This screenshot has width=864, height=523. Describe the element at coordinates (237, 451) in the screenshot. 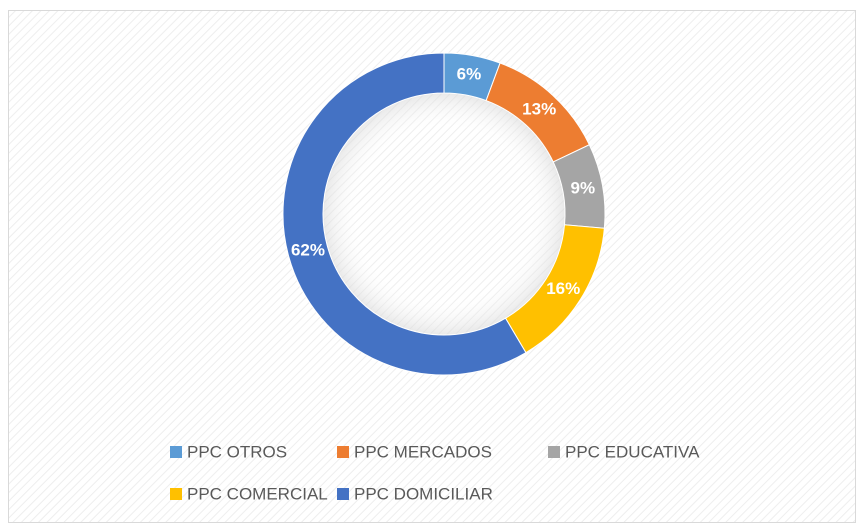

I see `legend-label: PPC OTROS` at that location.